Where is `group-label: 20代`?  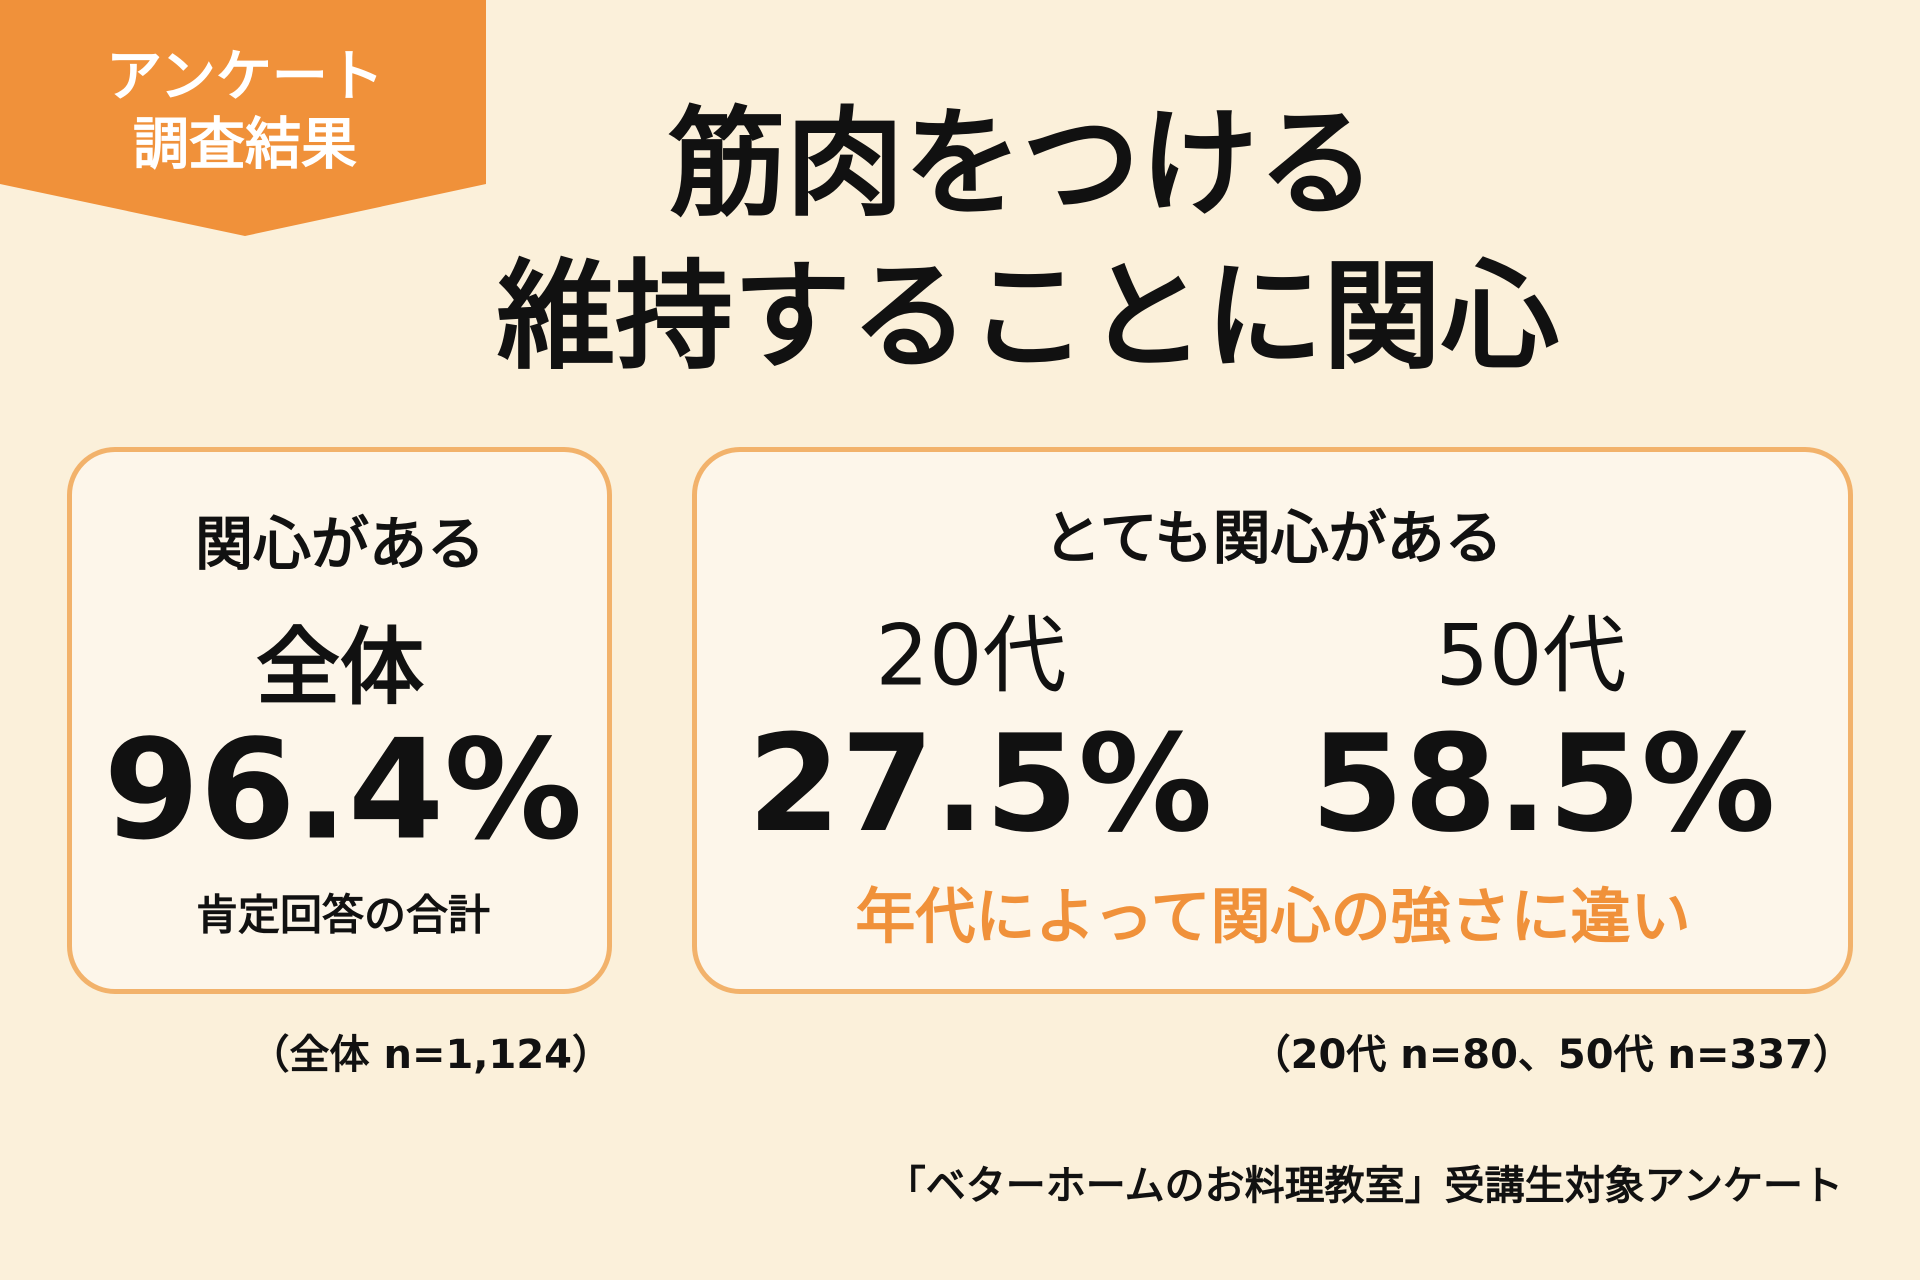 group-label: 20代 is located at coordinates (971, 655).